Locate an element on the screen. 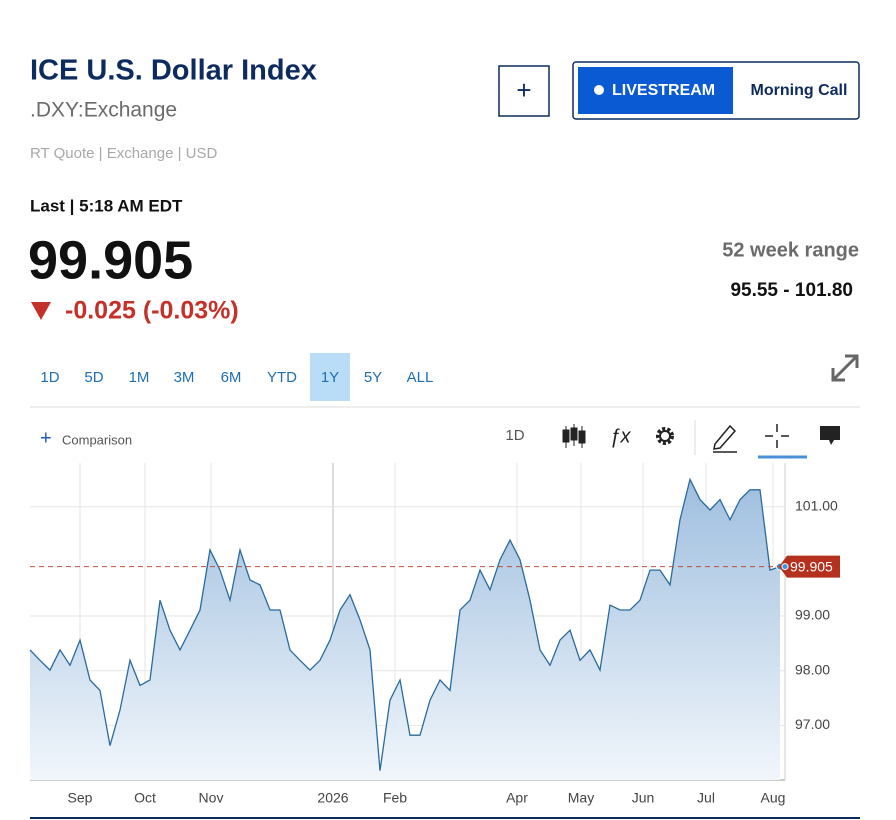  livestream-label: LIVESTREAM is located at coordinates (663, 90).